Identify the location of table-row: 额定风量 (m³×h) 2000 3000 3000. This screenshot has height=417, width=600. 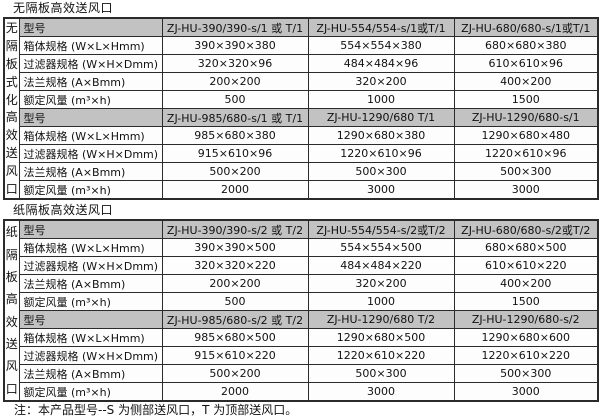
(301, 392).